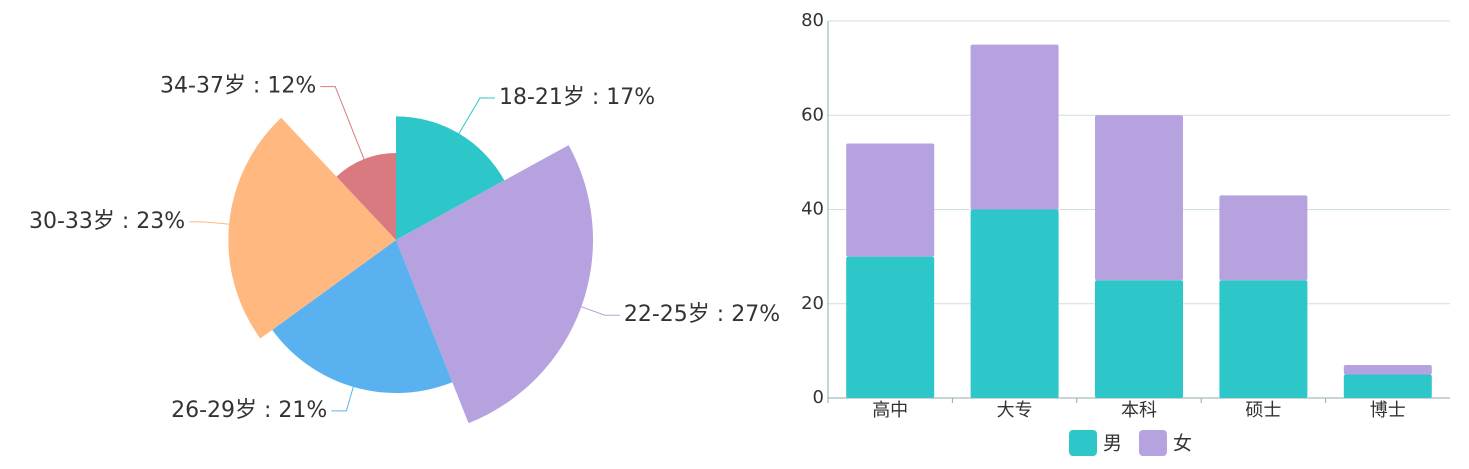  Describe the element at coordinates (702, 314) in the screenshot. I see `slice-label: 22-25岁 : 27%` at that location.